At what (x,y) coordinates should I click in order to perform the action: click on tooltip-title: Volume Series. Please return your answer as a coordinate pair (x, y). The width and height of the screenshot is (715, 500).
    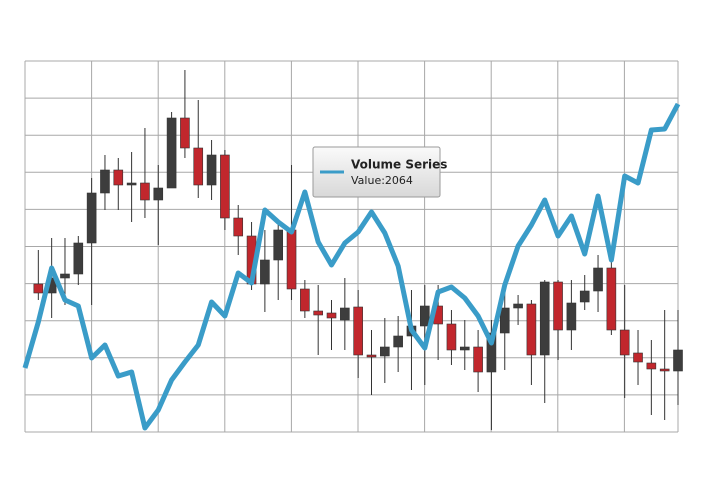
    Looking at the image, I should click on (399, 165).